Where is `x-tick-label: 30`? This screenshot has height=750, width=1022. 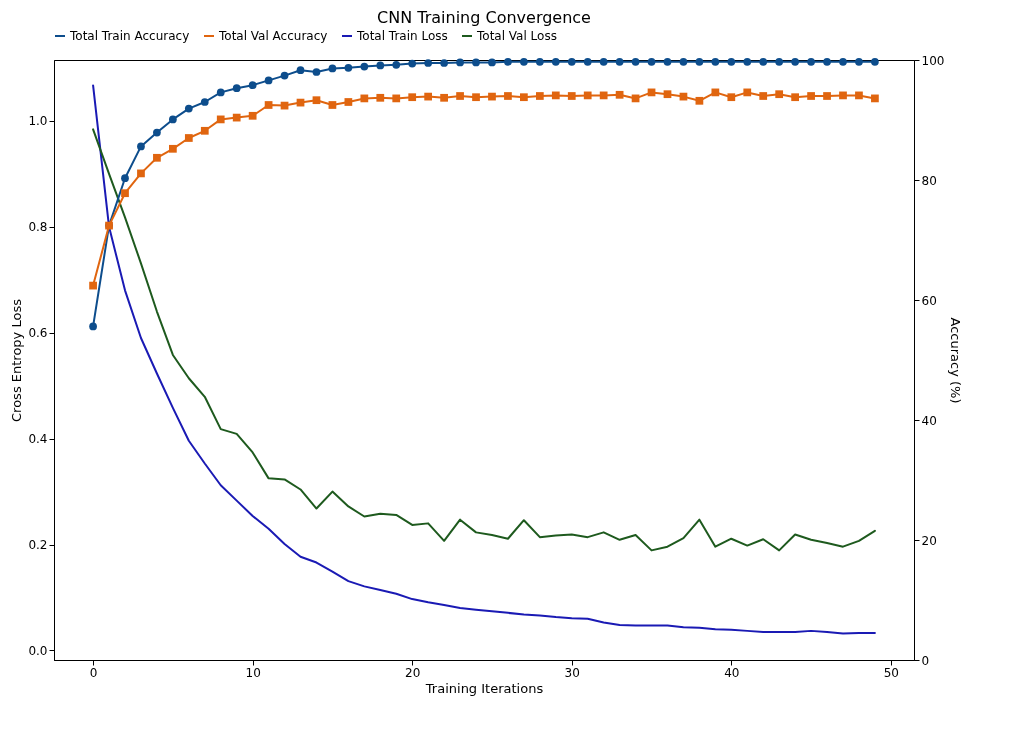
x-tick-label: 30 is located at coordinates (572, 672).